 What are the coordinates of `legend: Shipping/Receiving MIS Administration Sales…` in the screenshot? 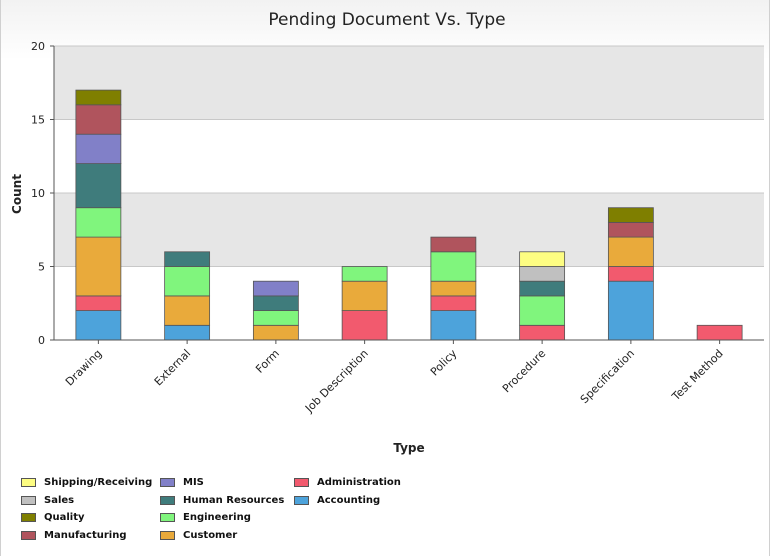 It's located at (222, 509).